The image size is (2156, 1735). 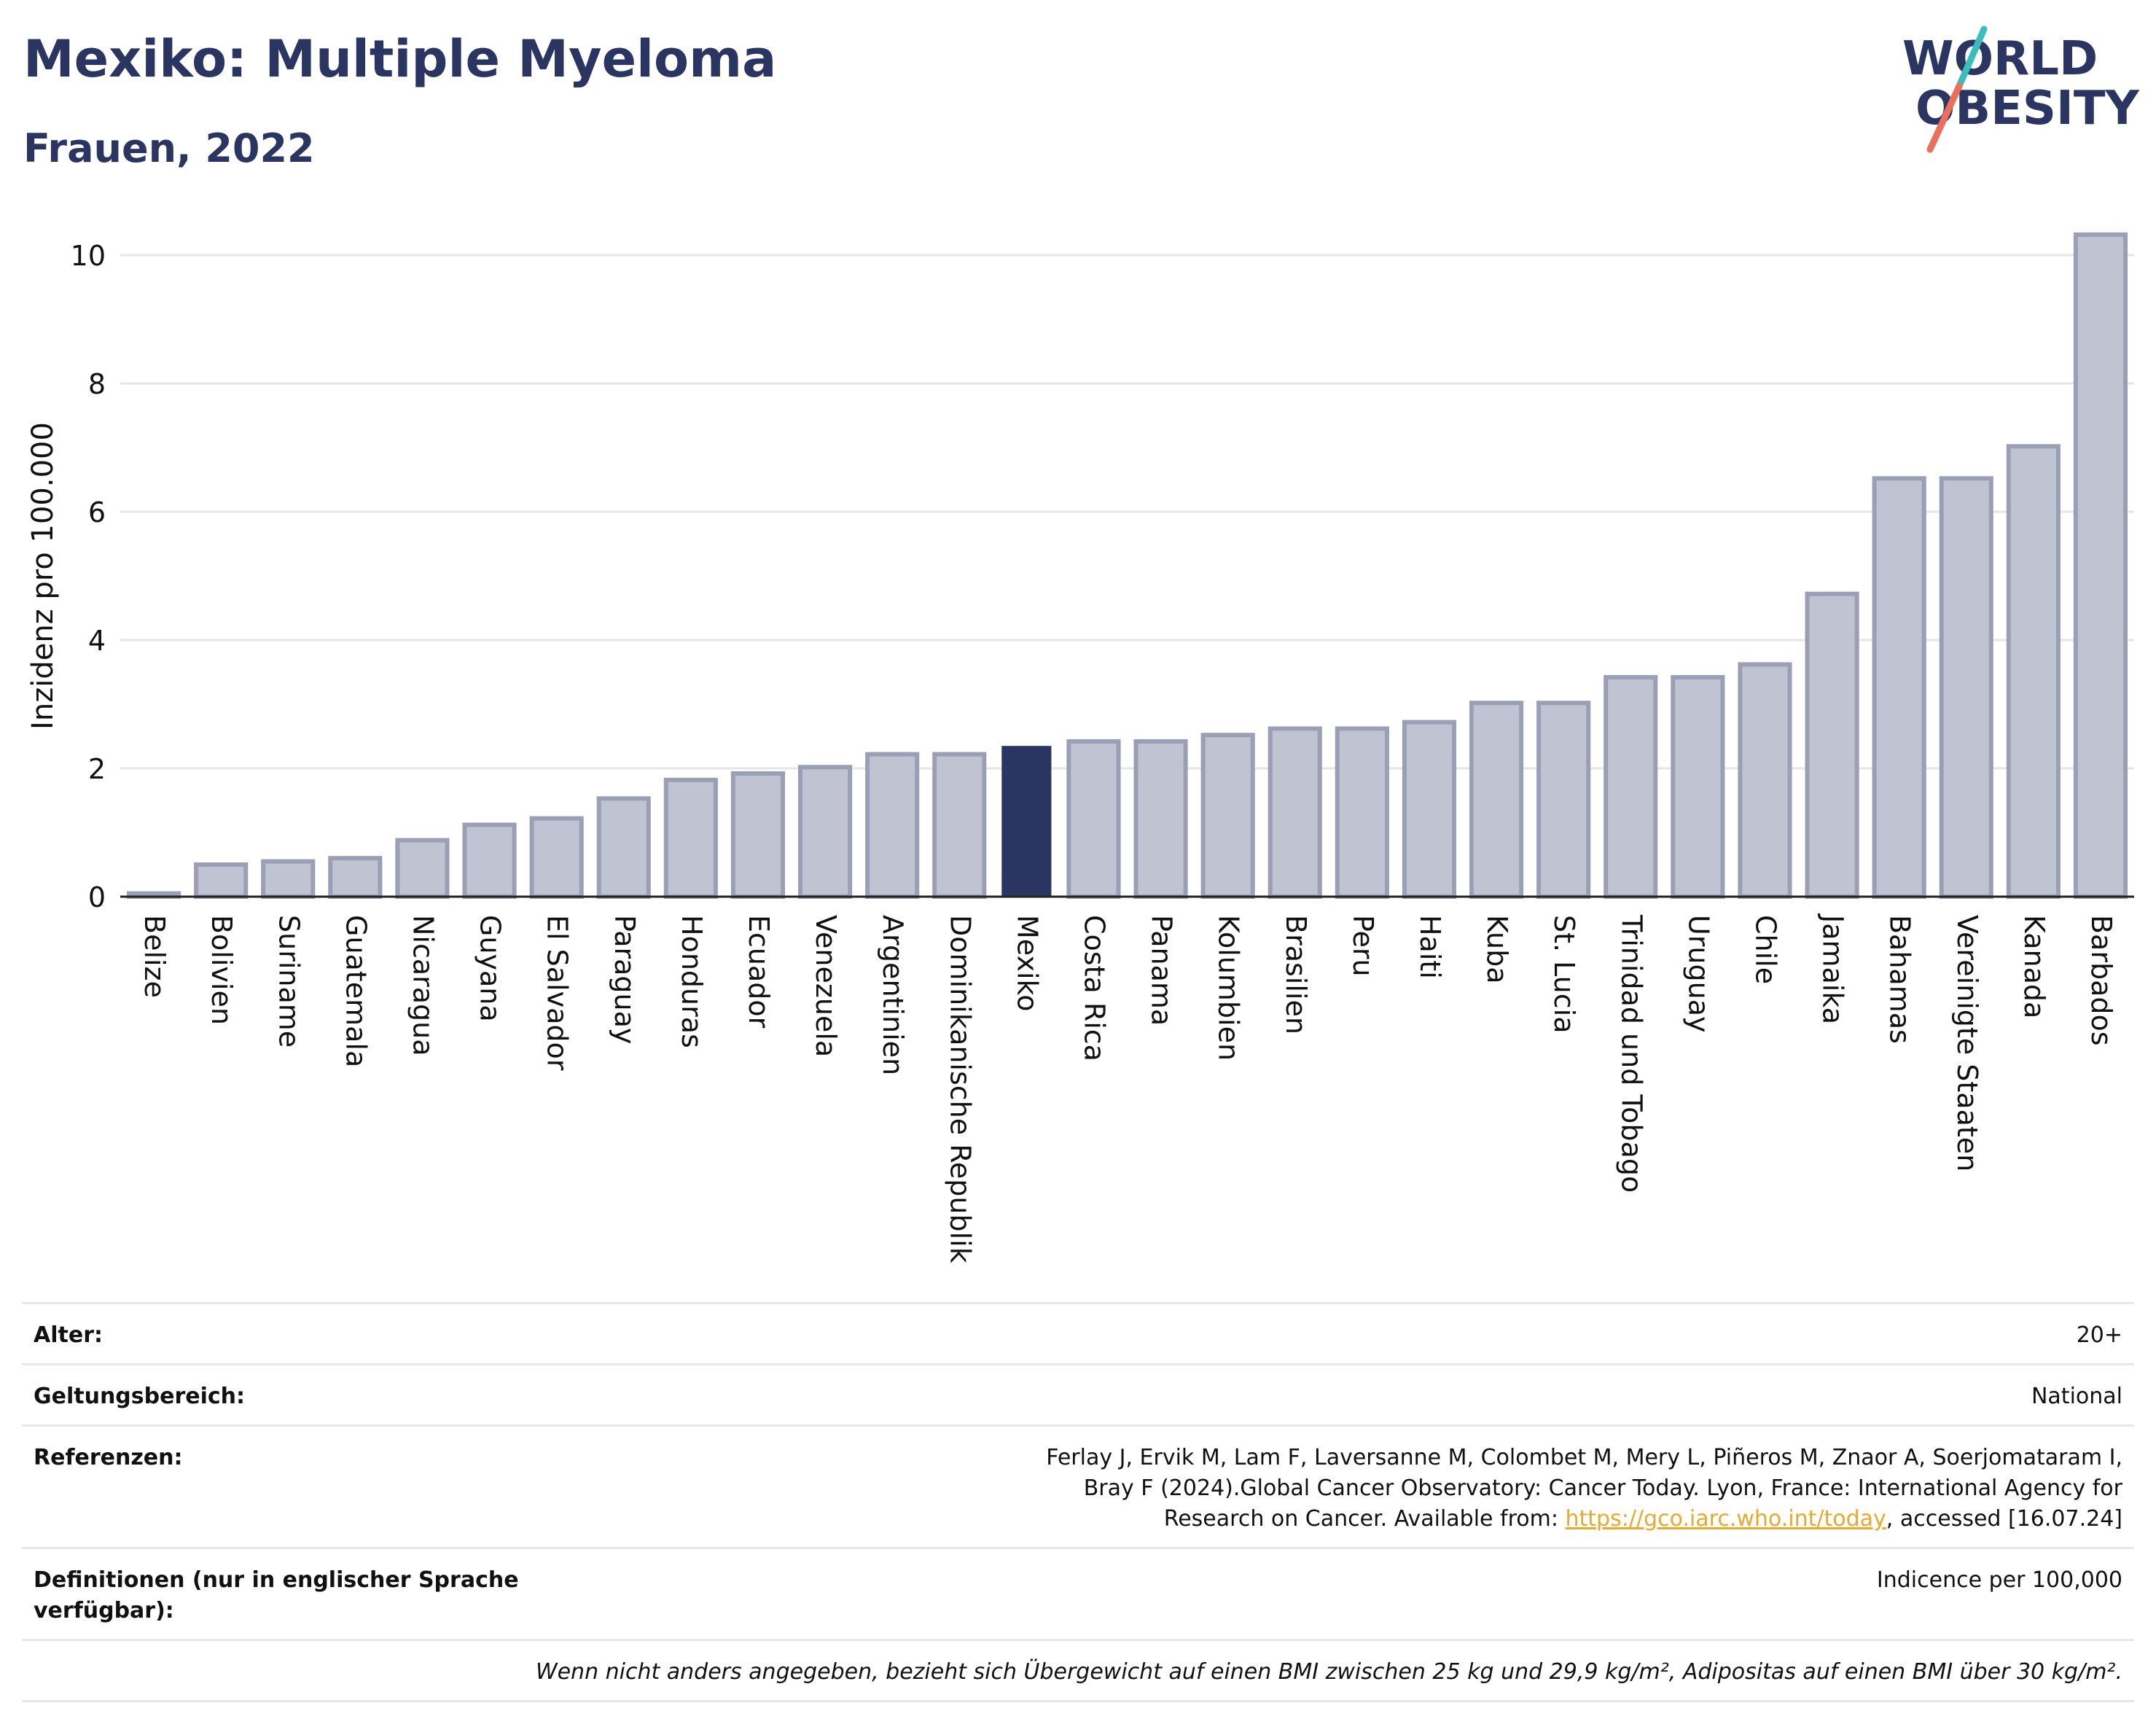 What do you see at coordinates (1725, 1519) in the screenshot?
I see `reference-link: https://gco.iarc.who.int/today` at bounding box center [1725, 1519].